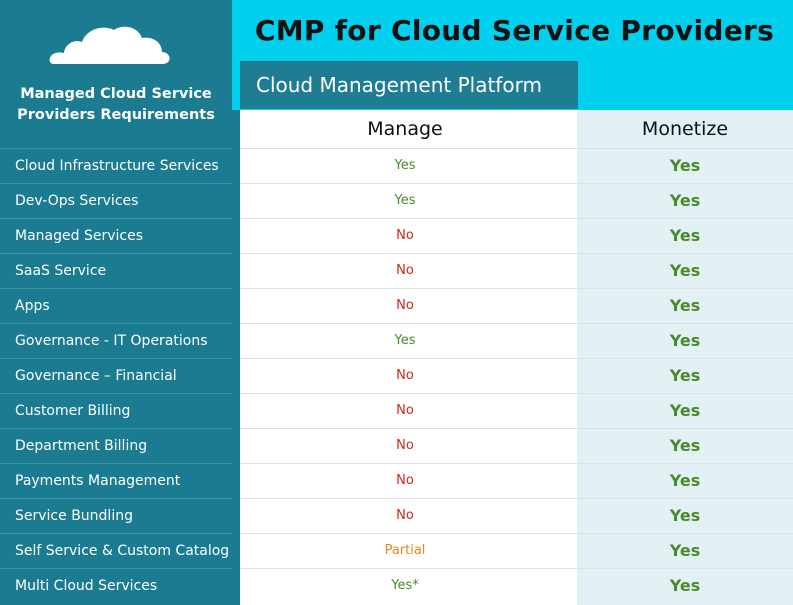 The width and height of the screenshot is (793, 605). Describe the element at coordinates (116, 410) in the screenshot. I see `requirement-item: Customer Billing` at that location.